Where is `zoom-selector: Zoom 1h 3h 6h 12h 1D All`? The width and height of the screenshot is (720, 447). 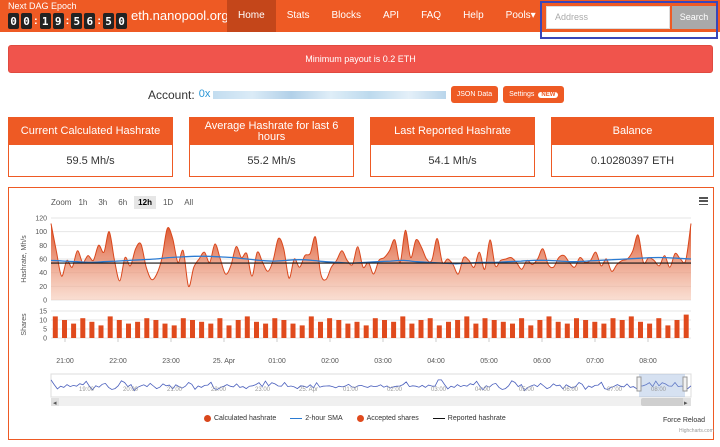
zoom-selector: Zoom 1h 3h 6h 12h 1D All is located at coordinates (124, 202).